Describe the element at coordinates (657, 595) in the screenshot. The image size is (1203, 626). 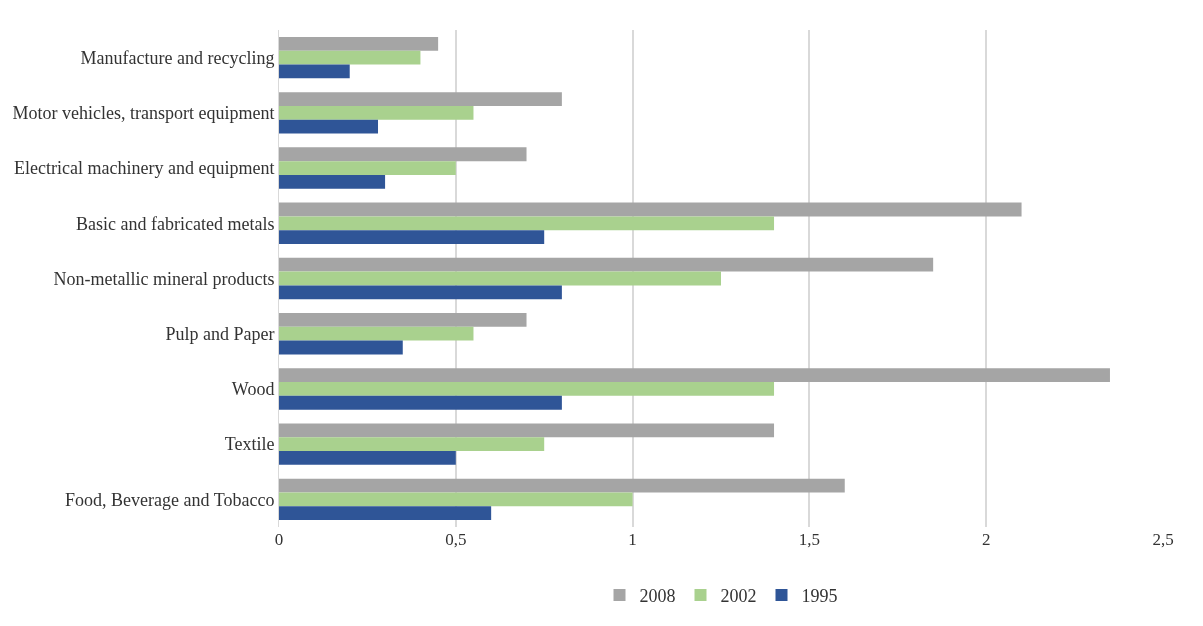
I see `legend-label: 2008` at that location.